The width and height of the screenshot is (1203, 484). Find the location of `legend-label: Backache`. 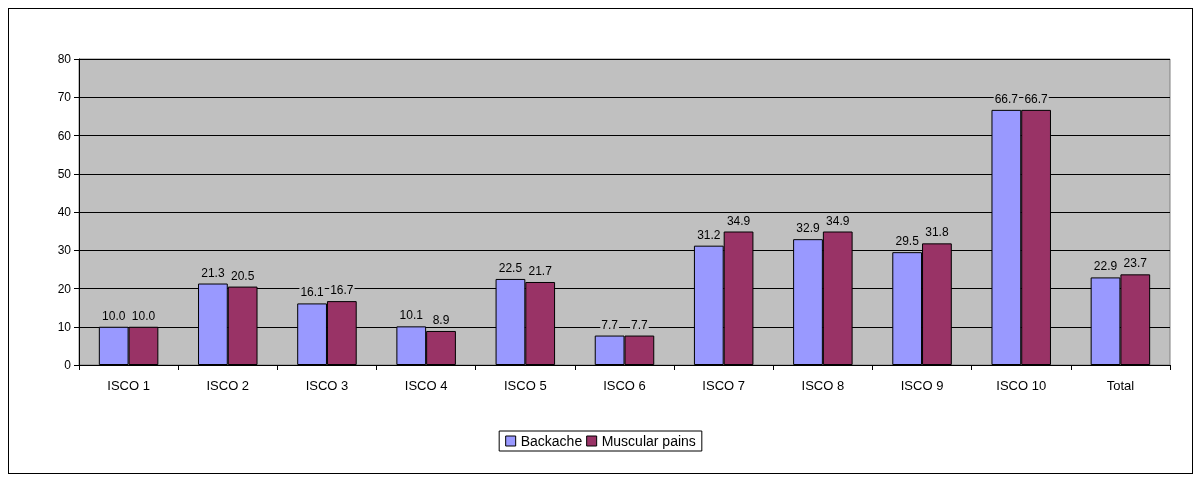

legend-label: Backache is located at coordinates (551, 441).